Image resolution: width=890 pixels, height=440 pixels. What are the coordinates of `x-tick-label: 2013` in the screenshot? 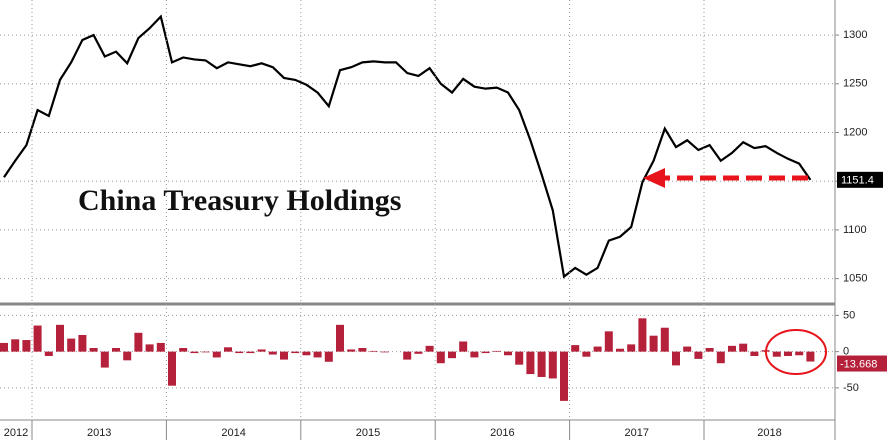 It's located at (99, 433).